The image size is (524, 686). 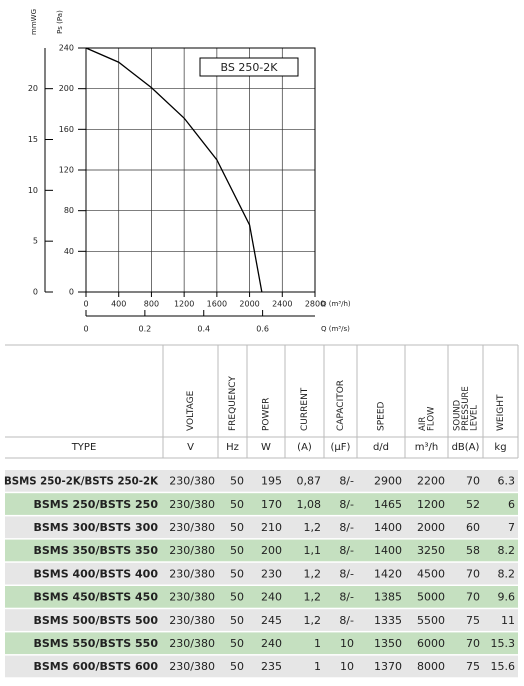 I want to click on x-tick-label: 1600, so click(x=217, y=304).